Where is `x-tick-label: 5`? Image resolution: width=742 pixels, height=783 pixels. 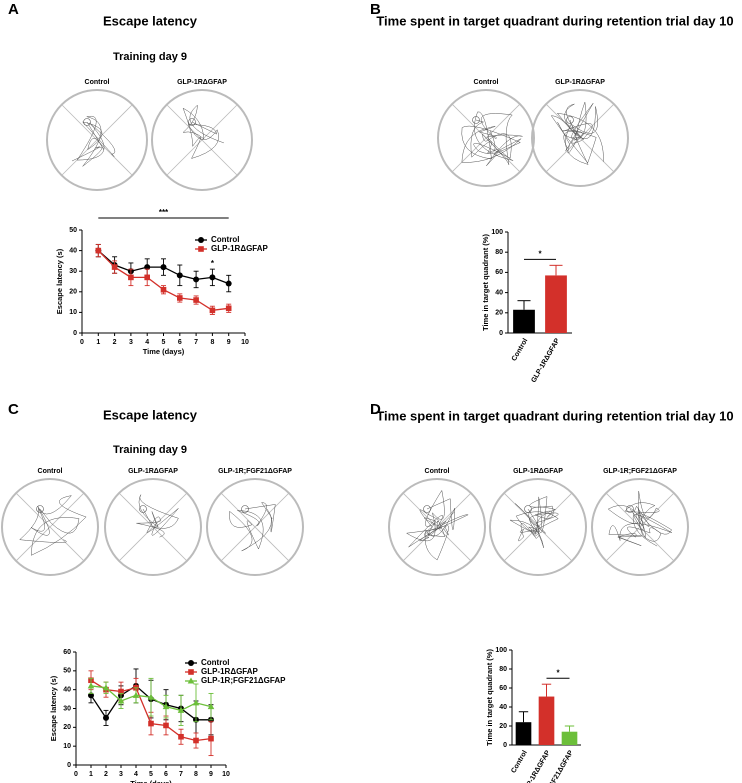 x-tick-label: 5 is located at coordinates (164, 342).